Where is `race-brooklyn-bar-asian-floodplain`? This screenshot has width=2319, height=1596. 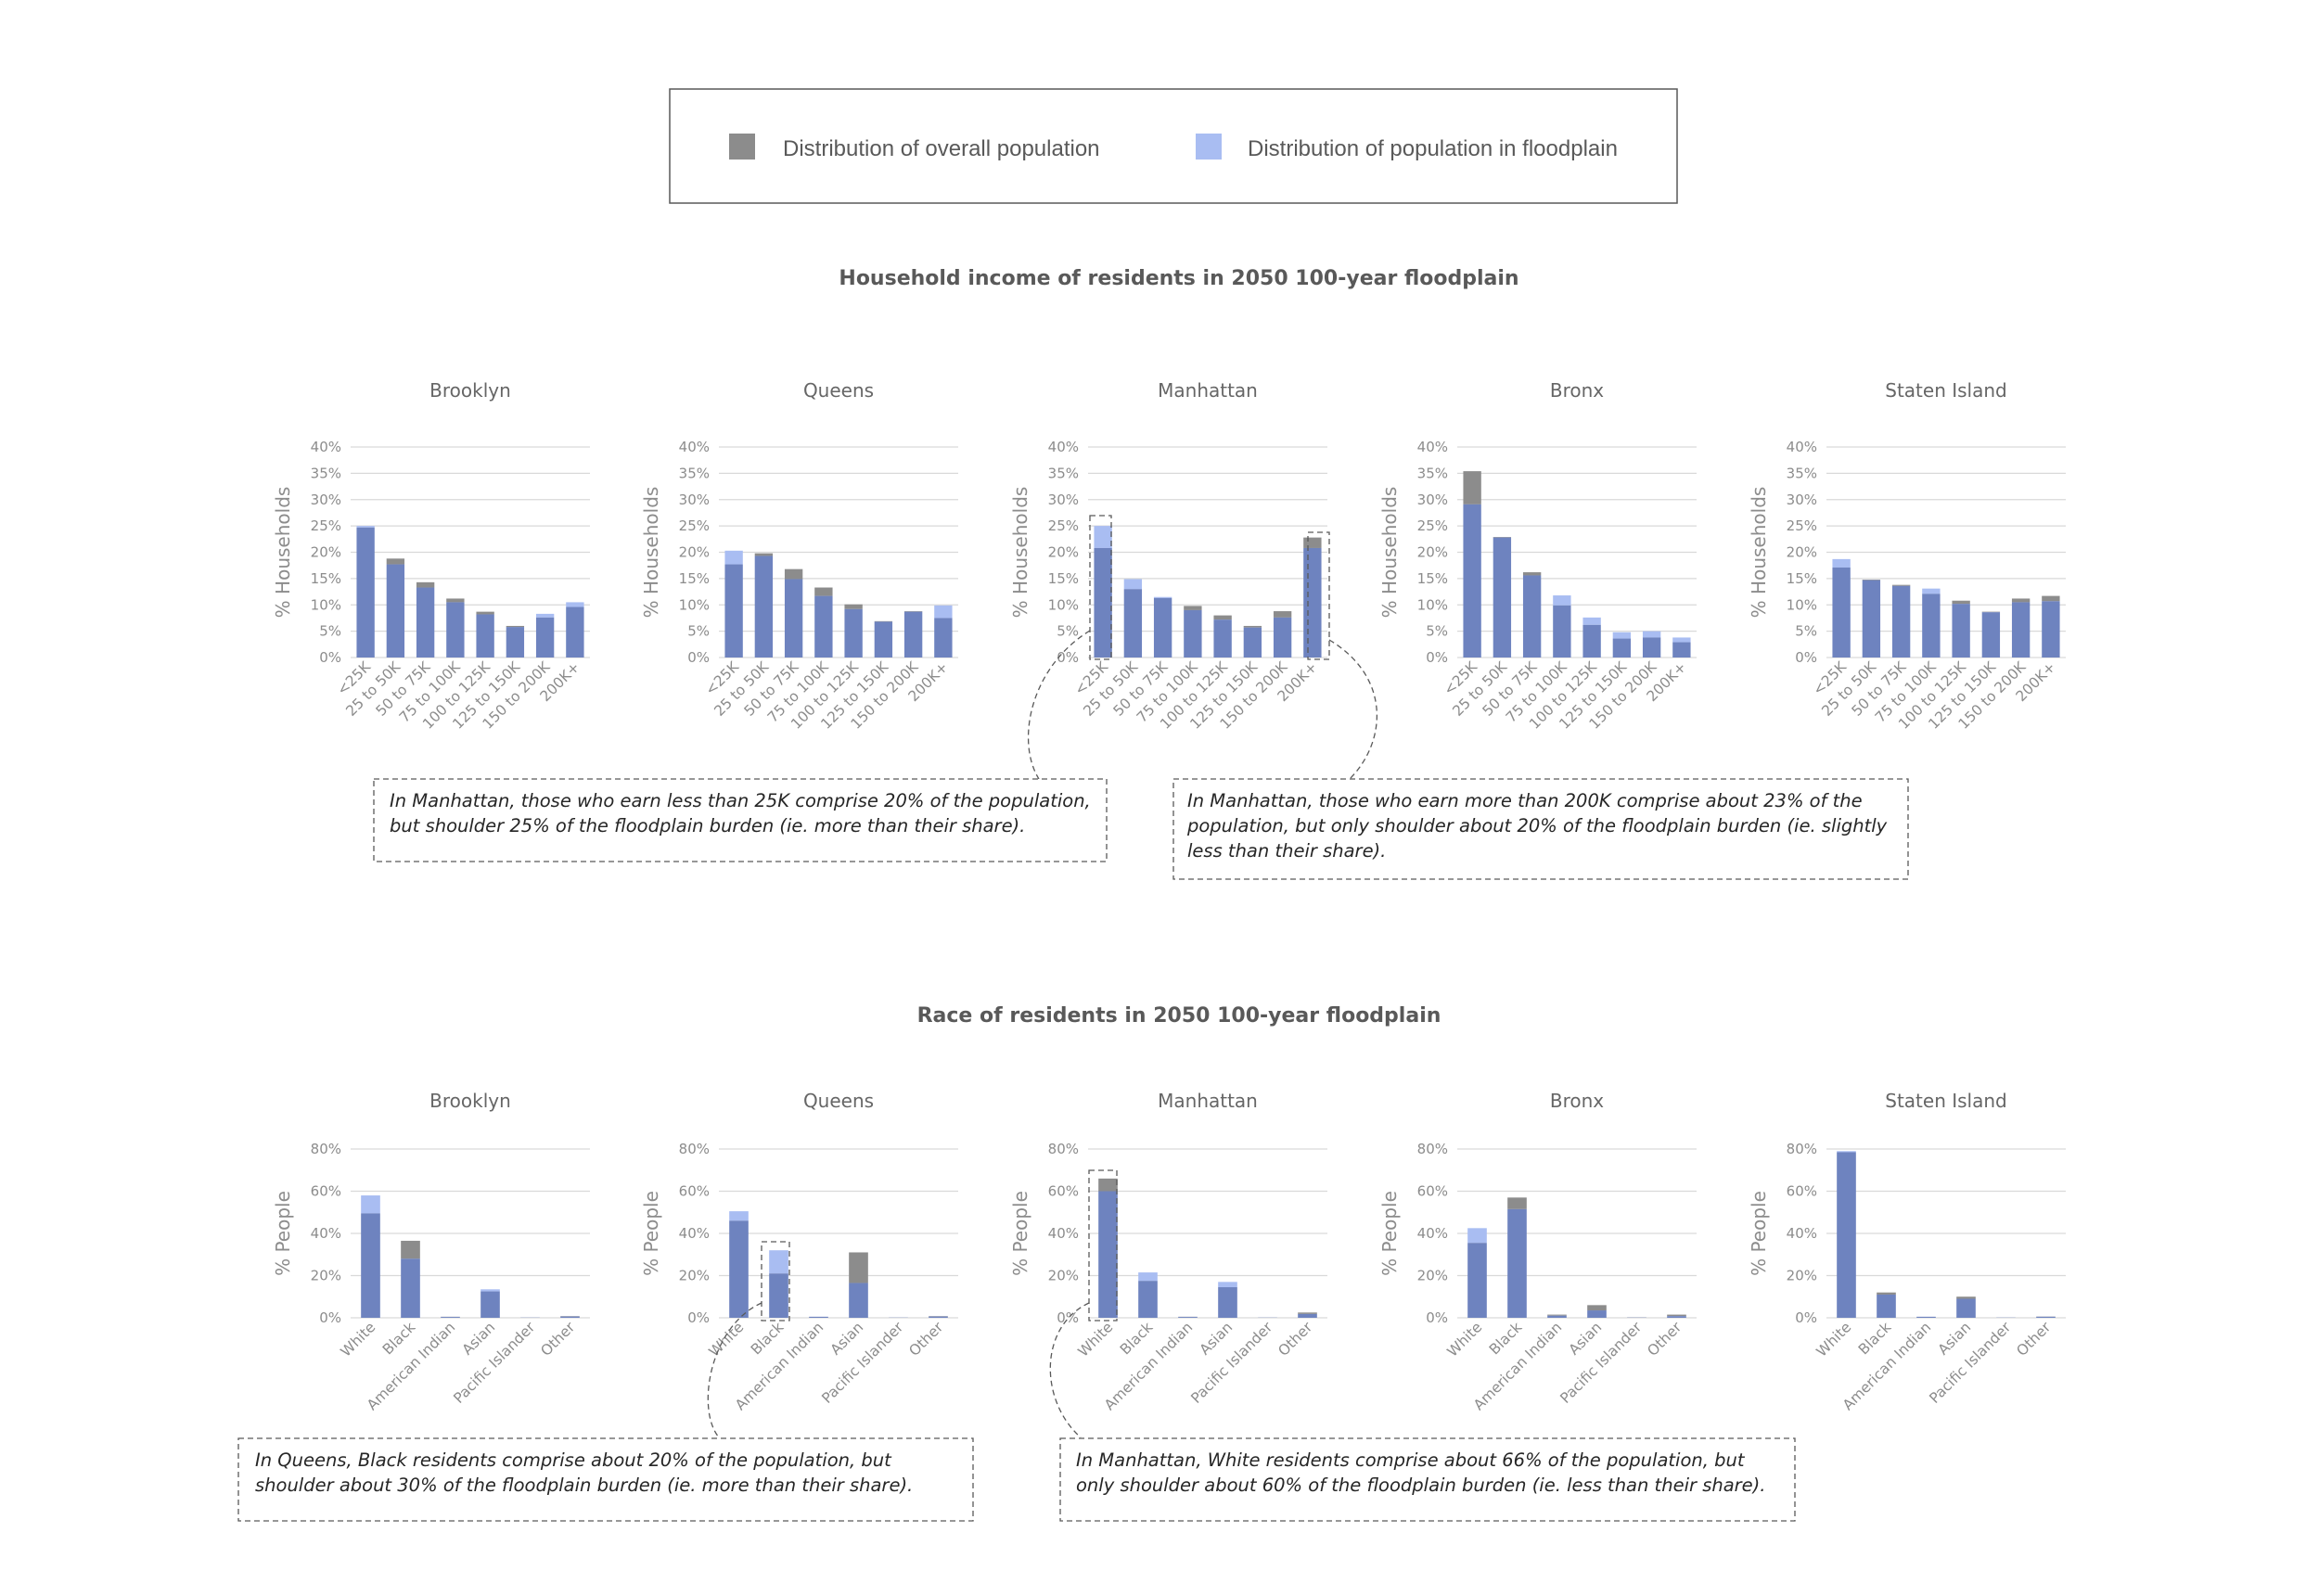 race-brooklyn-bar-asian-floodplain is located at coordinates (490, 1290).